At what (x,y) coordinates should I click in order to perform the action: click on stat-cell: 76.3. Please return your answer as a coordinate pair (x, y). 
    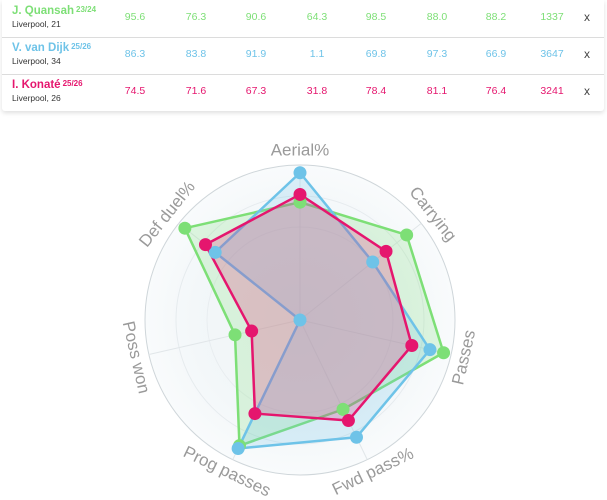
    Looking at the image, I should click on (196, 17).